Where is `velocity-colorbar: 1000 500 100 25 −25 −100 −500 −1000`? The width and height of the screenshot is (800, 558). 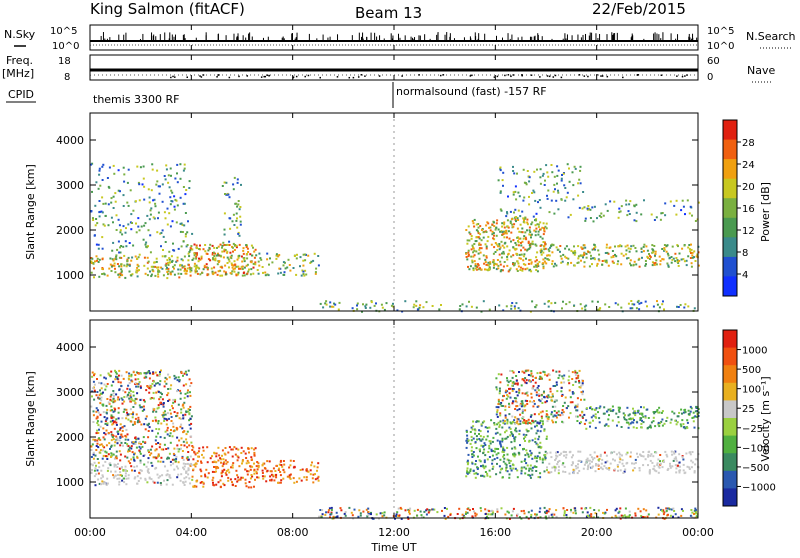
velocity-colorbar: 1000 500 100 25 −25 −100 −500 −1000 is located at coordinates (749, 418).